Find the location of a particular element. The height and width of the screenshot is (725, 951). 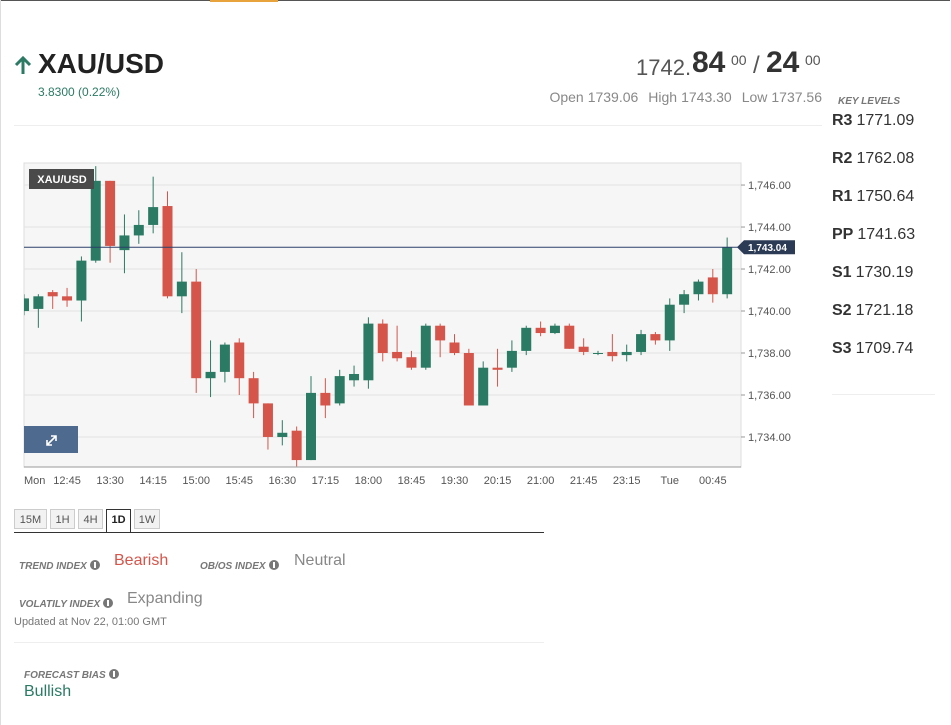

up-arrow is located at coordinates (23, 64).